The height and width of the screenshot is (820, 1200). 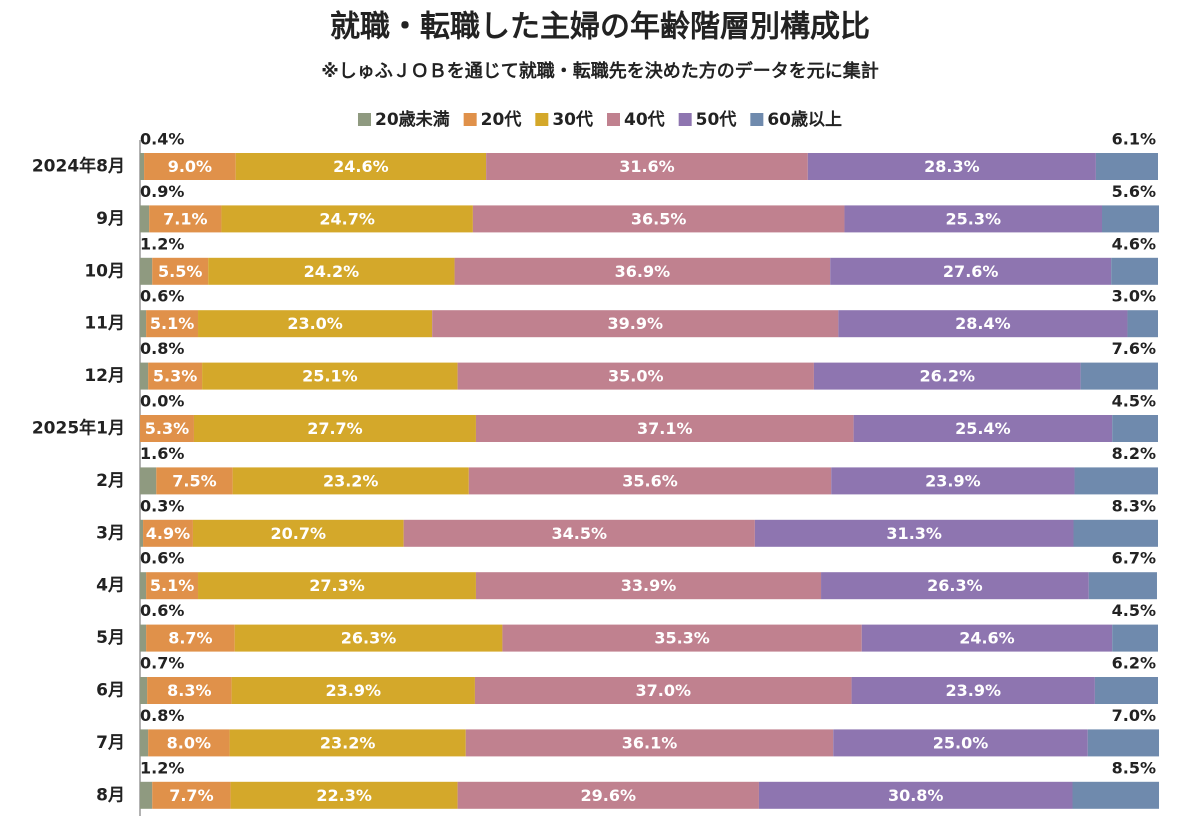 What do you see at coordinates (1134, 296) in the screenshot?
I see `data-label: 3.0%` at bounding box center [1134, 296].